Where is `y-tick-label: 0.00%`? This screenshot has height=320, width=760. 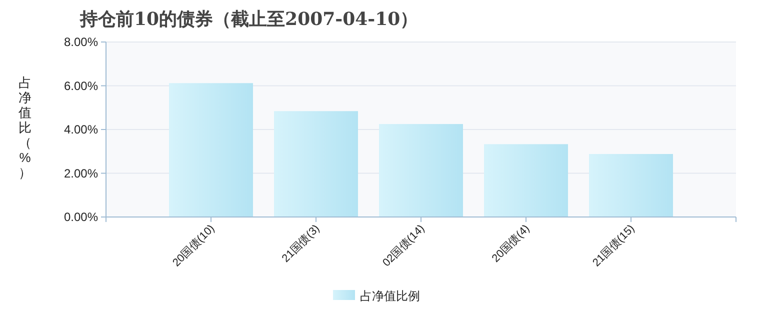
y-tick-label: 0.00% is located at coordinates (81, 217).